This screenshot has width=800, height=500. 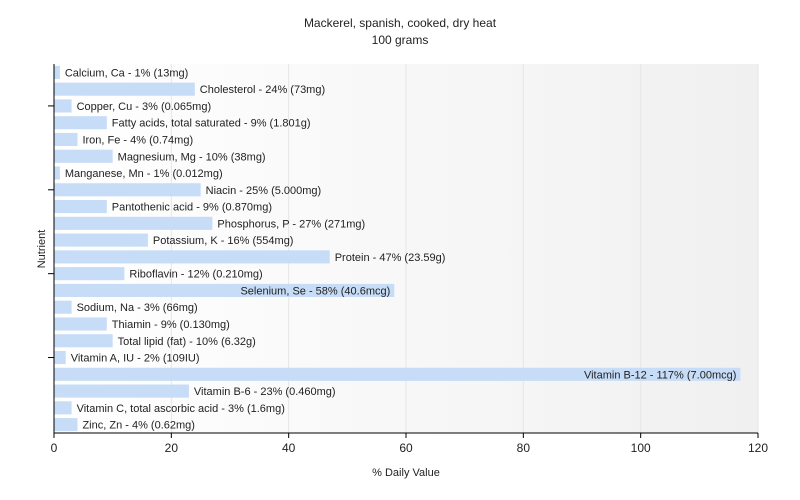 I want to click on bar-label: Riboflavin - 12% (0.210mg), so click(x=195, y=275).